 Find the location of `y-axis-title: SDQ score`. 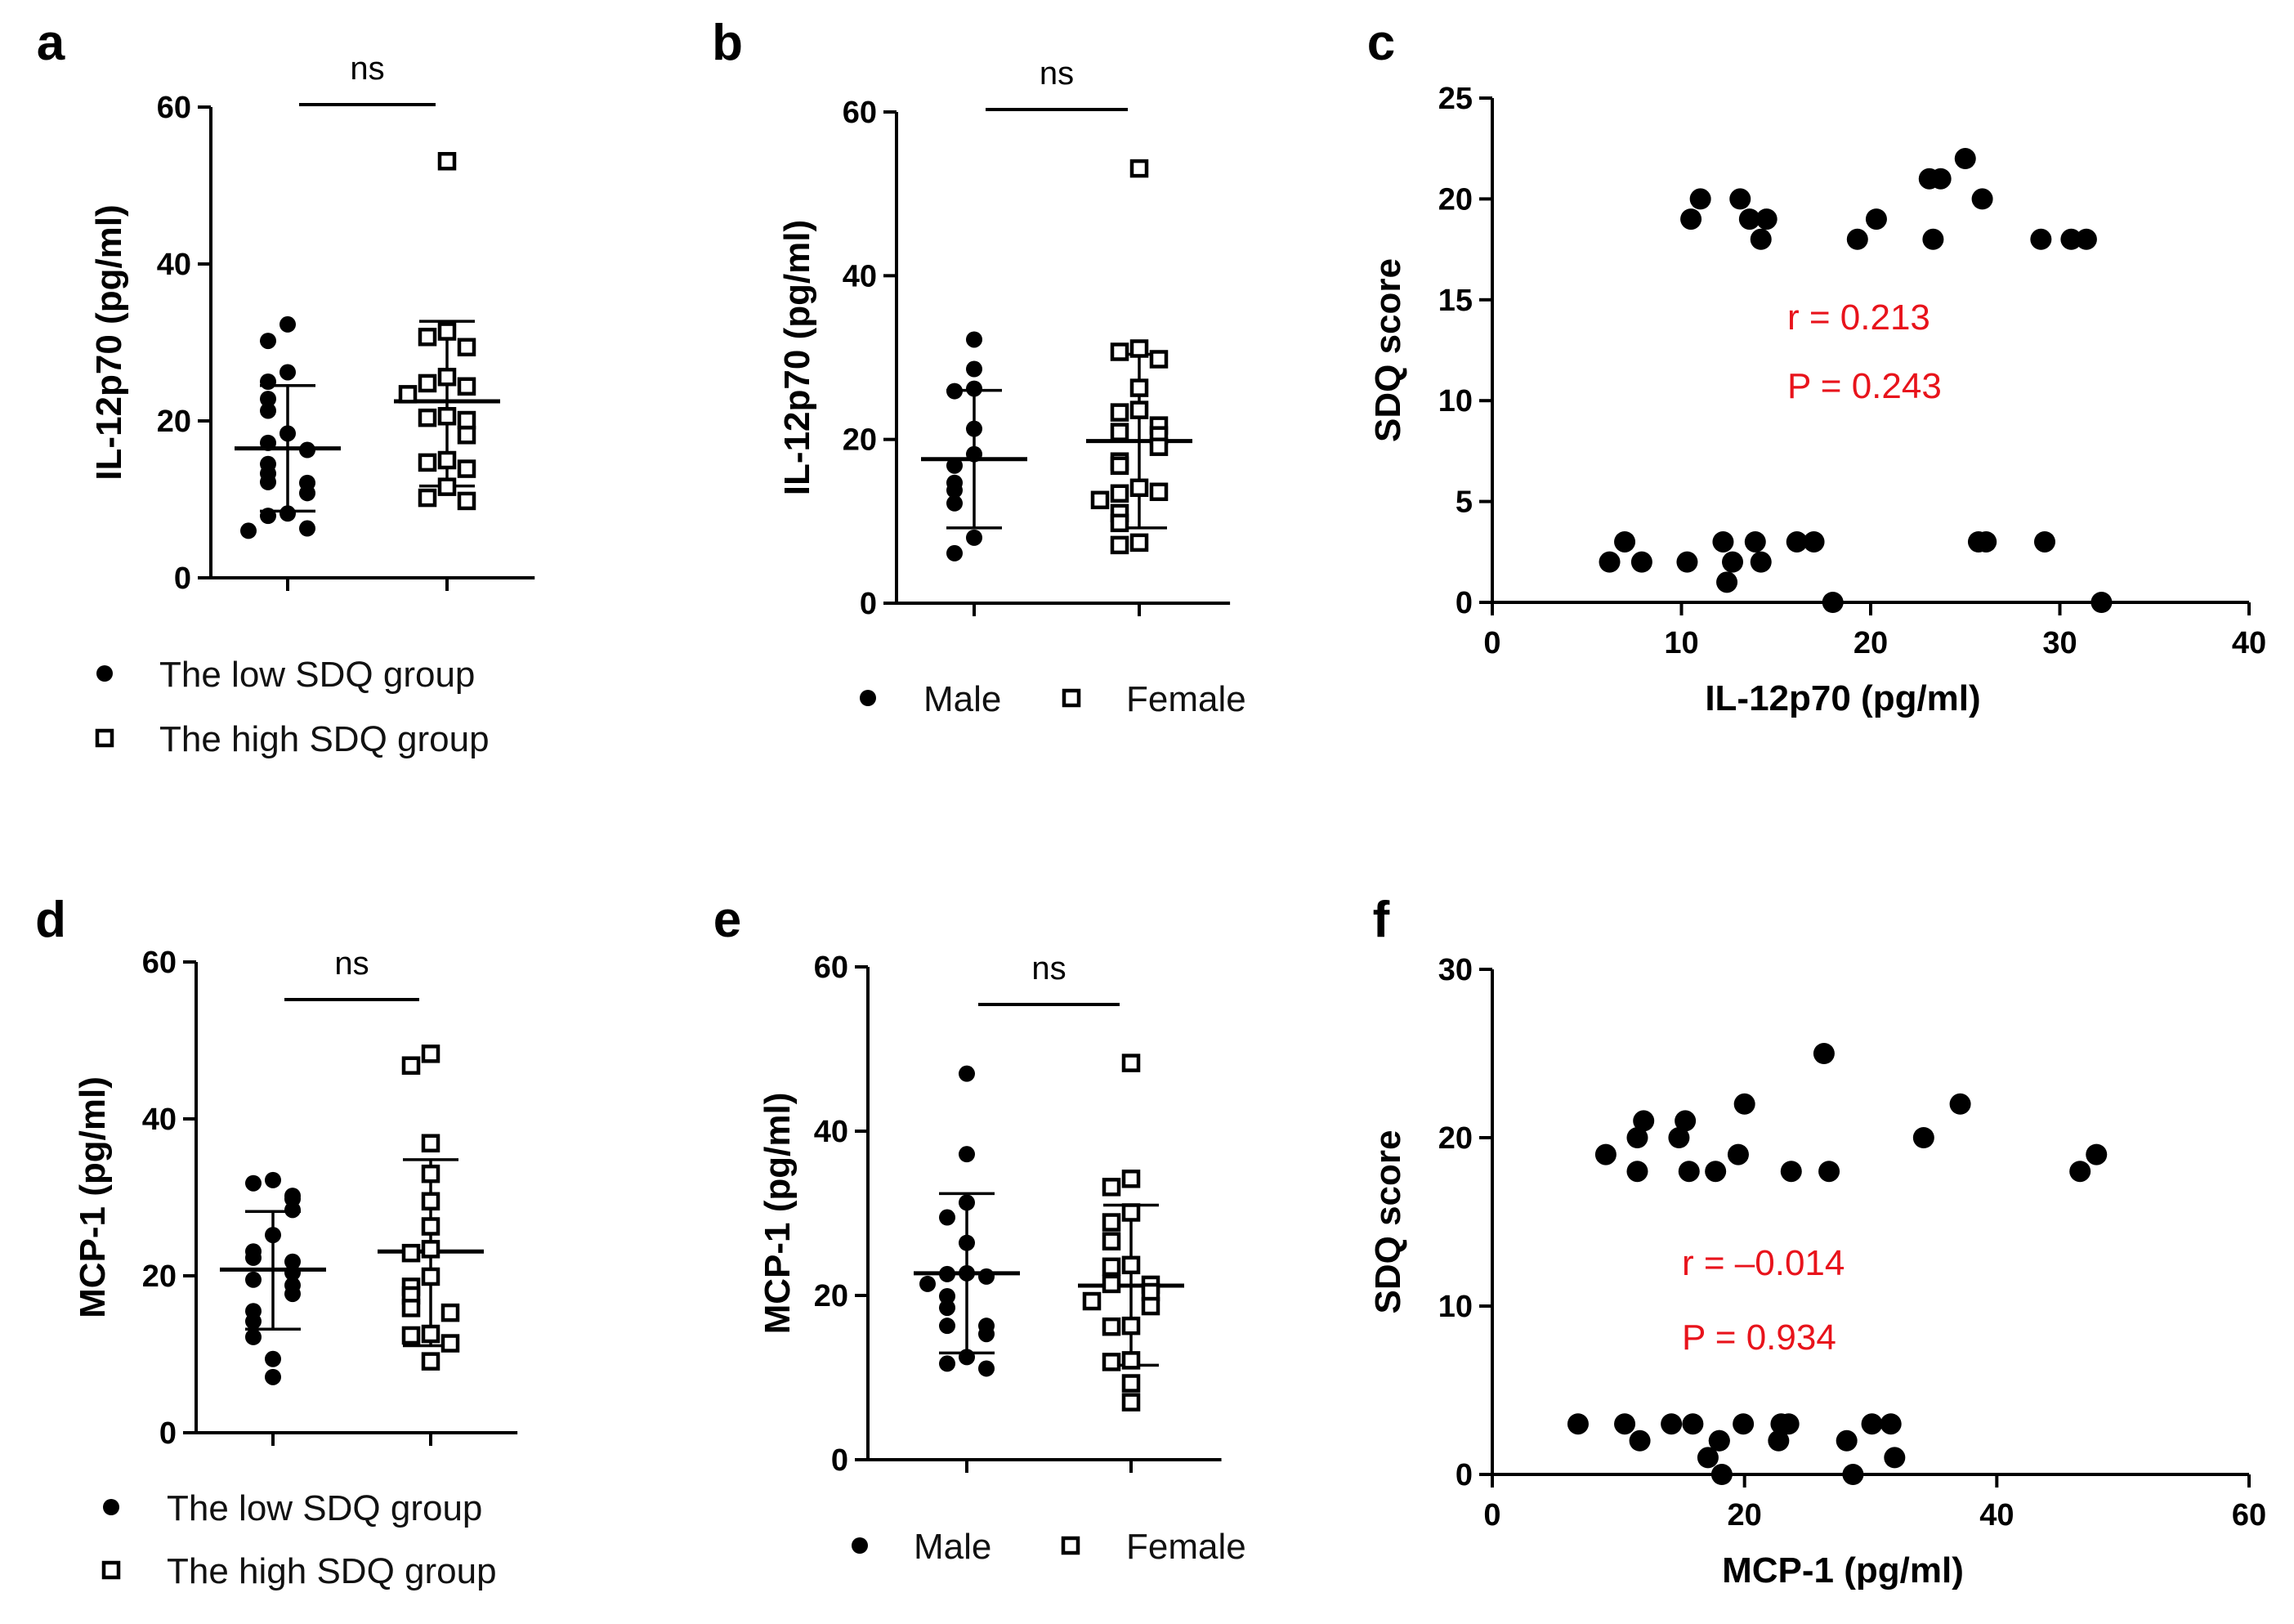

y-axis-title: SDQ score is located at coordinates (1388, 350).